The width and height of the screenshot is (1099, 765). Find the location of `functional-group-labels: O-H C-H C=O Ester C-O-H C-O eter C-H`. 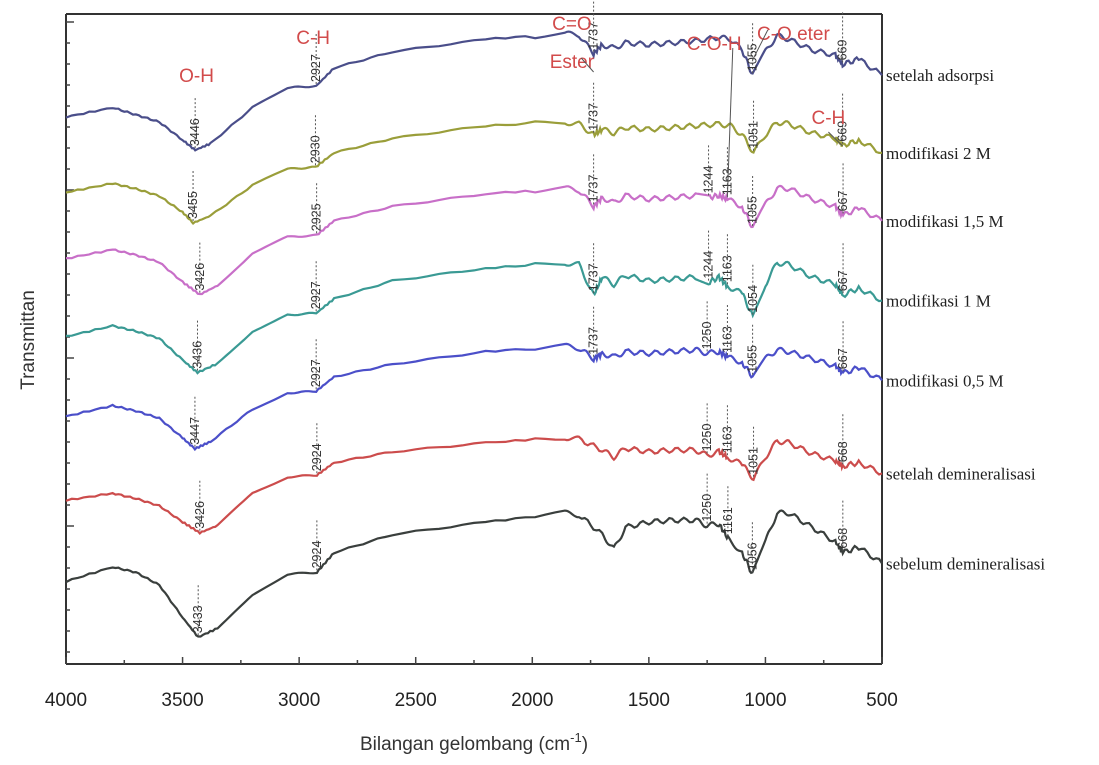

functional-group-labels: O-H C-H C=O Ester C-O-H C-O eter C-H is located at coordinates (512, 105).